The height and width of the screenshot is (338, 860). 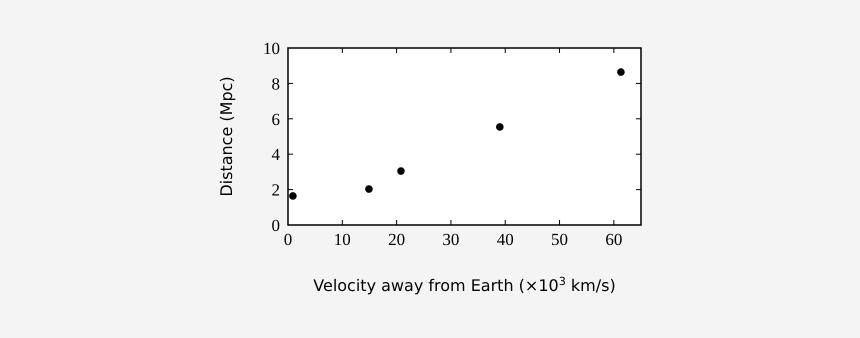 What do you see at coordinates (276, 154) in the screenshot?
I see `y-tick-label: 4` at bounding box center [276, 154].